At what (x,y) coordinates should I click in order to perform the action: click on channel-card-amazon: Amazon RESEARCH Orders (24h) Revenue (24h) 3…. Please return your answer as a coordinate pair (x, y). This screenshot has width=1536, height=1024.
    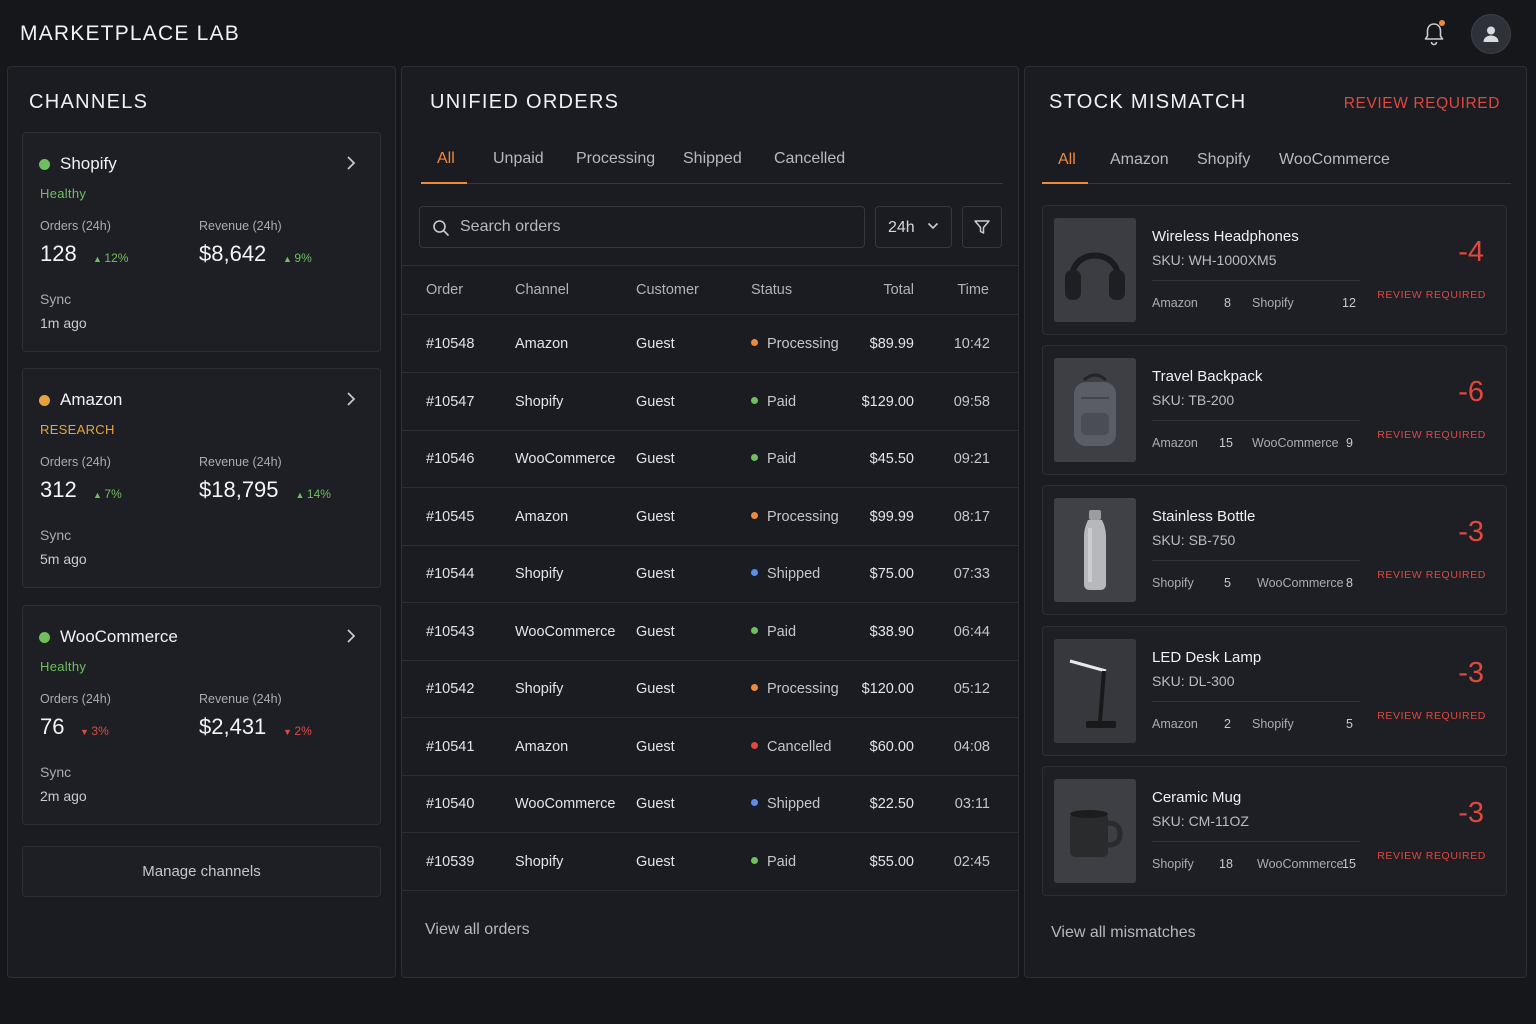
    Looking at the image, I should click on (201, 478).